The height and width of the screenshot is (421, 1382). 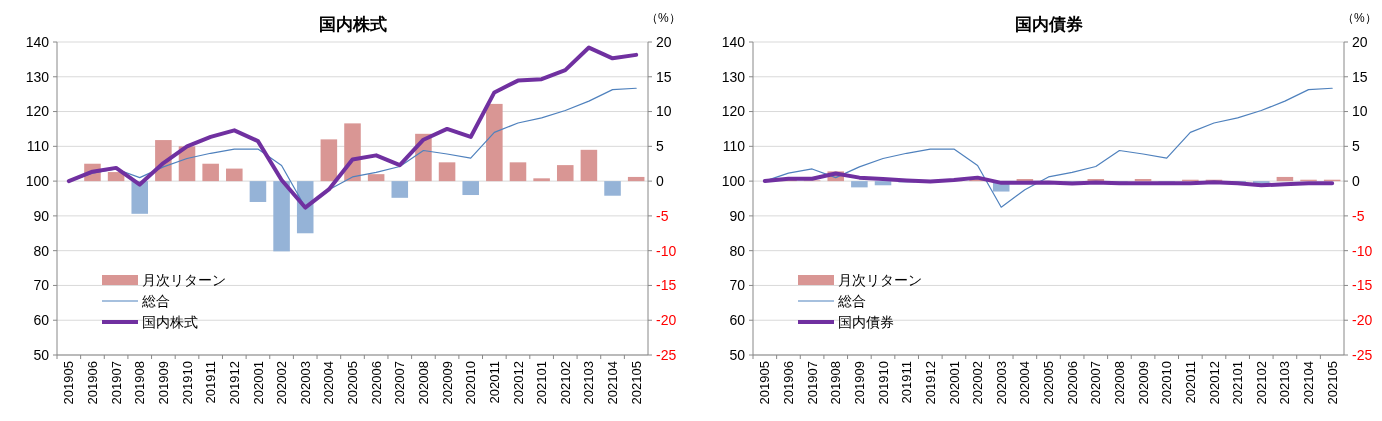 What do you see at coordinates (170, 321) in the screenshot?
I see `legend-label: 国内株式` at bounding box center [170, 321].